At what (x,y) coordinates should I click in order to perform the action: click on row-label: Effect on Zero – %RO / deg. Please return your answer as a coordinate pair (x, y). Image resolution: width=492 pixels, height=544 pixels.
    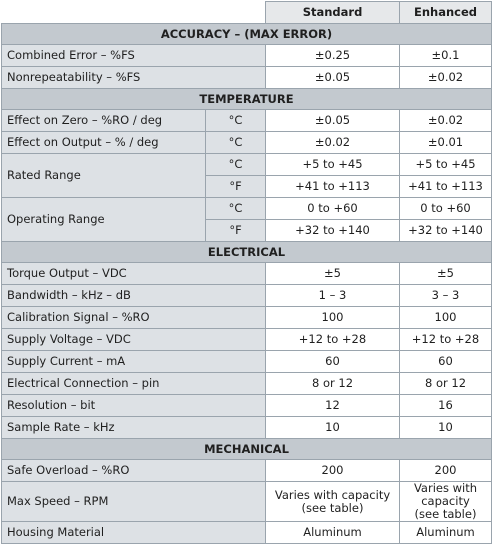
    Looking at the image, I should click on (103, 120).